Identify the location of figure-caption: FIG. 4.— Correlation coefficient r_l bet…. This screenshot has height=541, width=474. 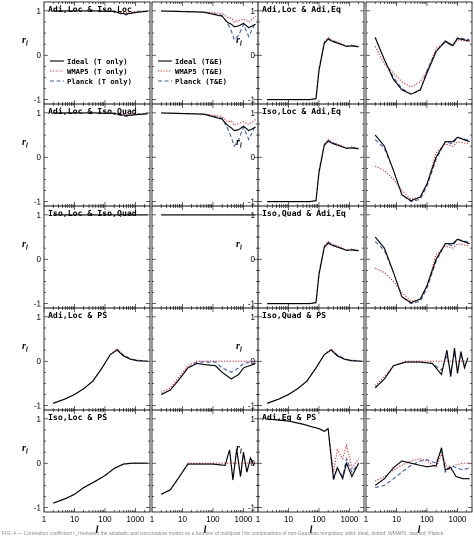
(223, 534).